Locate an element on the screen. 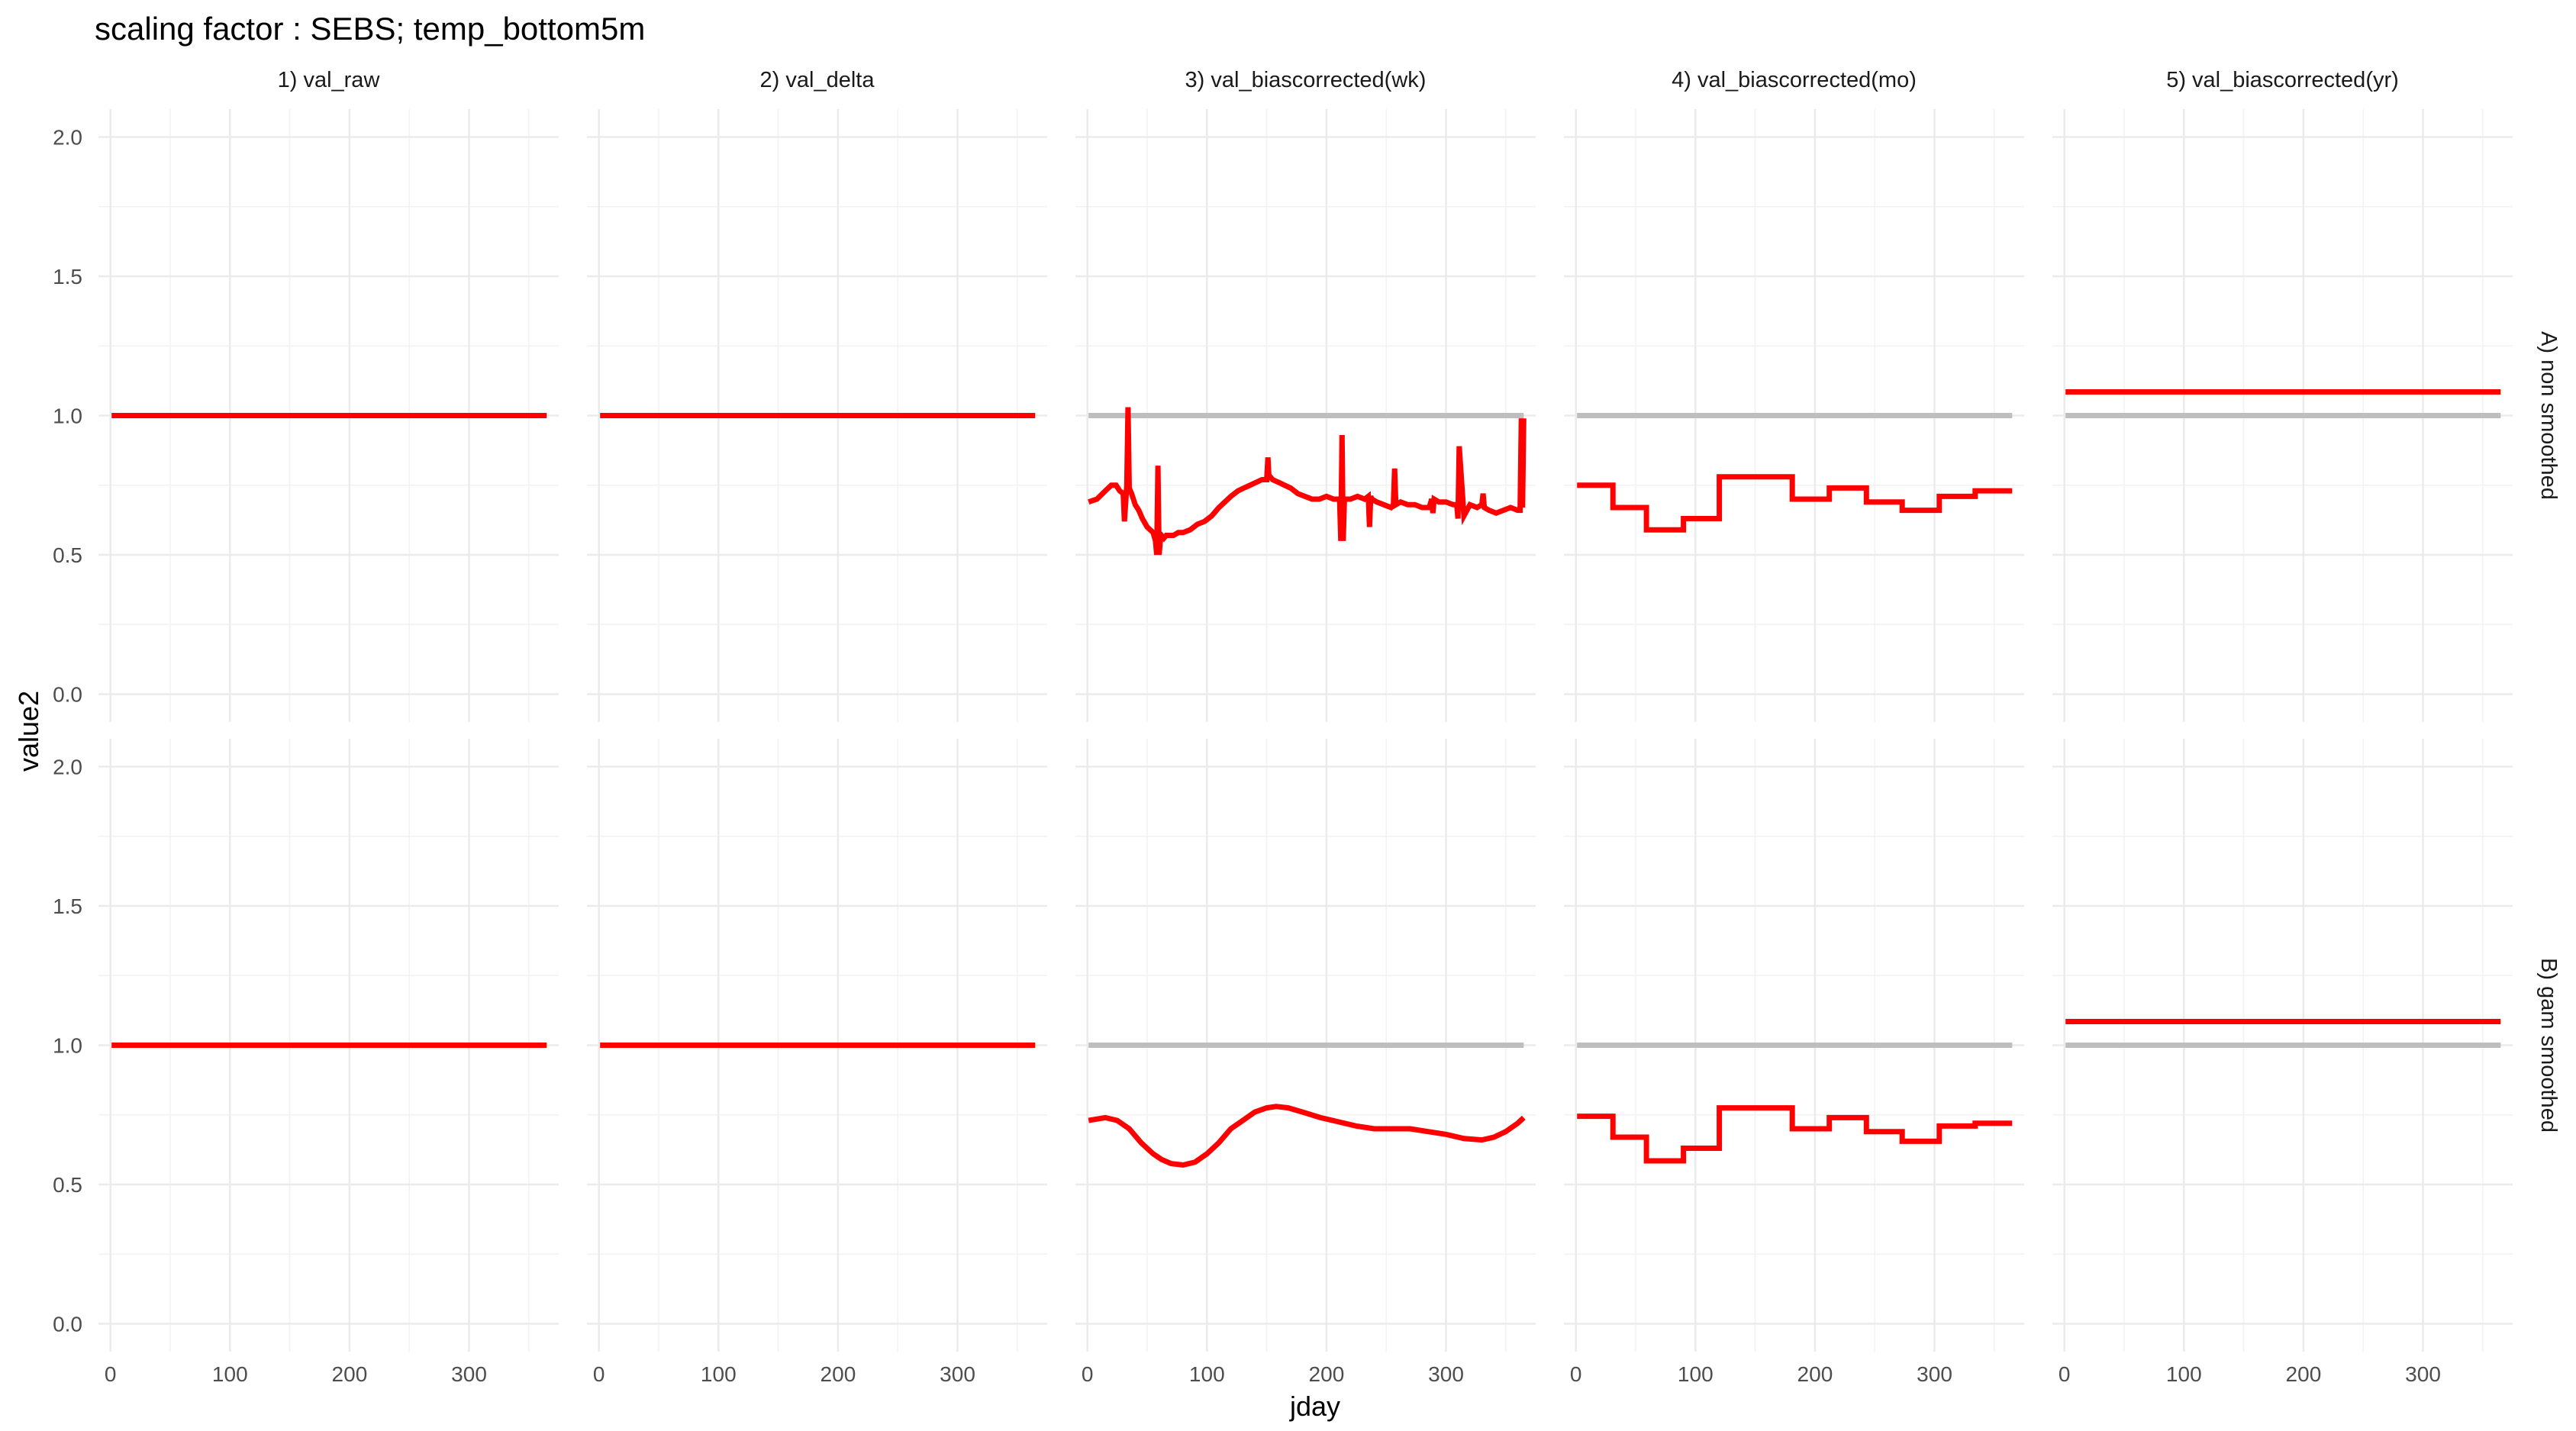 The height and width of the screenshot is (1431, 2576). column-strip-label: 3) val_biascorrected(wk) is located at coordinates (1306, 80).